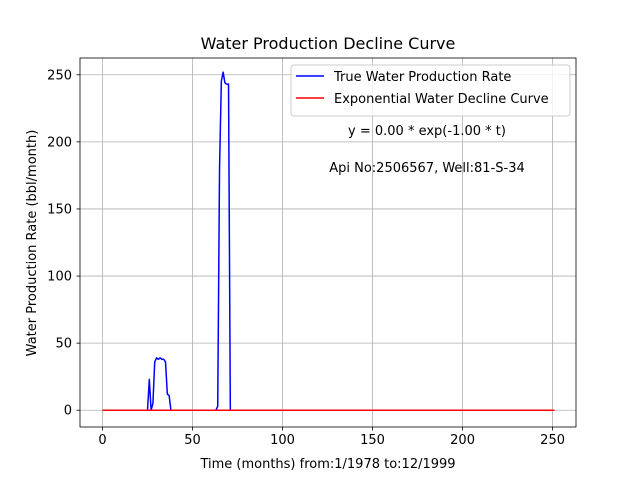 The height and width of the screenshot is (480, 640). I want to click on x-tick-label: 200, so click(462, 440).